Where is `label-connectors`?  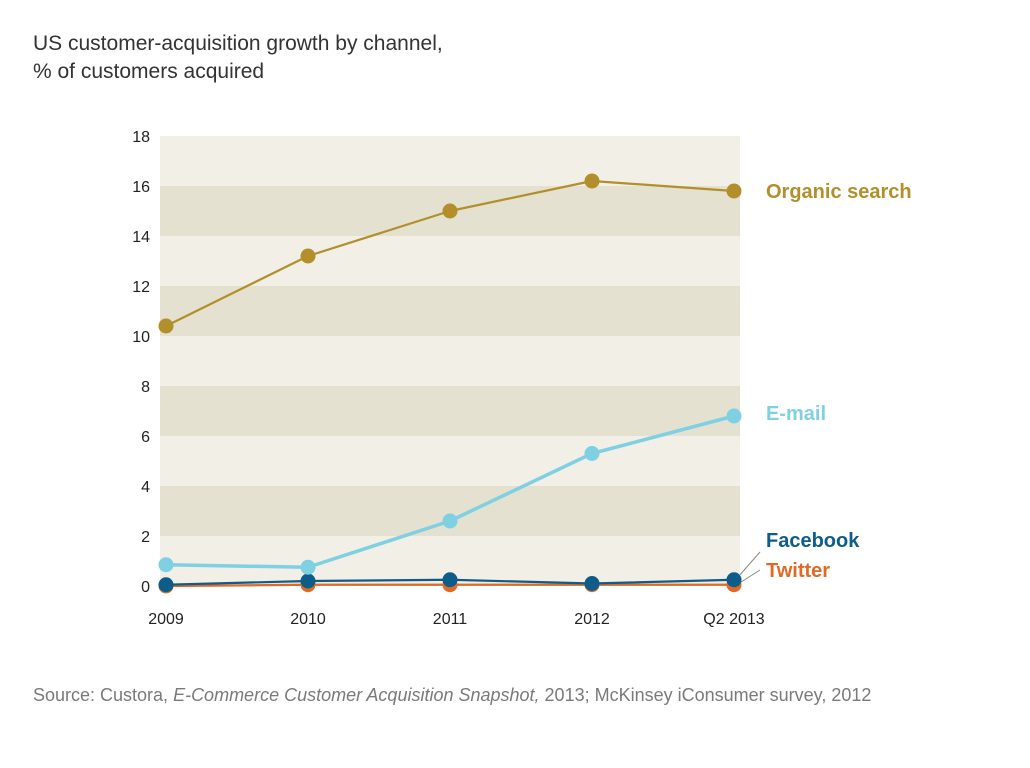
label-connectors is located at coordinates (750, 567).